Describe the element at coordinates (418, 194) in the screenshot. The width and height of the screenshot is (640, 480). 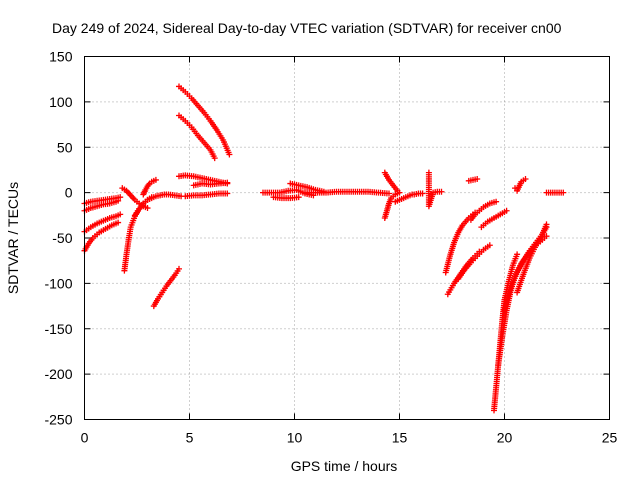
I see `series-arc-v` at that location.